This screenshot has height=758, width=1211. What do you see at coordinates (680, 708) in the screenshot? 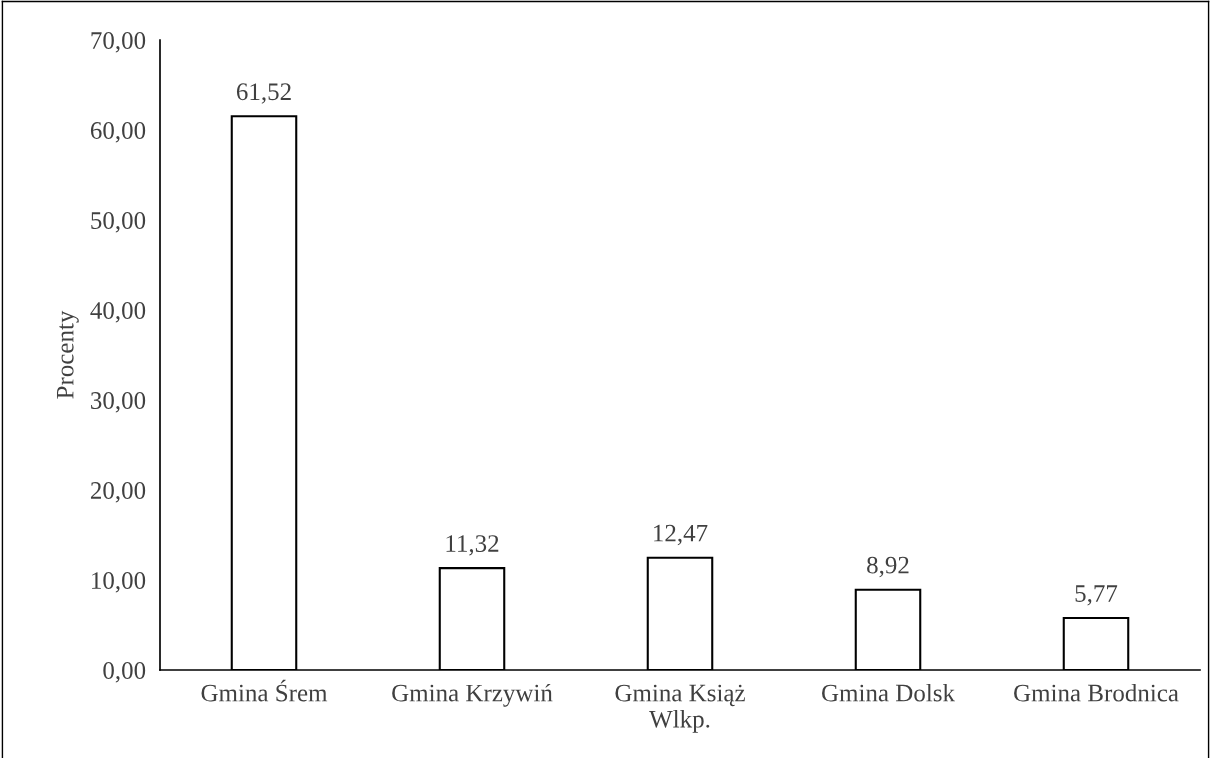
I see `x-tick-label: Gmina Książ Wlkp.` at bounding box center [680, 708].